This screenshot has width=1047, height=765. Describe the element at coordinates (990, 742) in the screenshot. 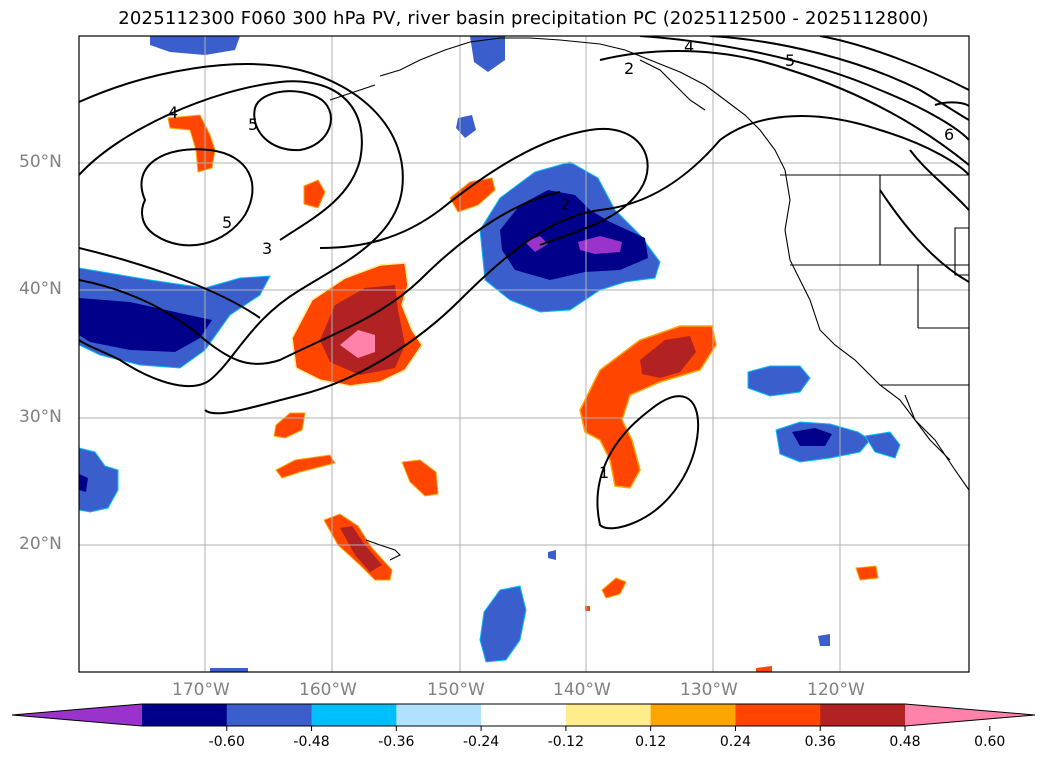

I see `colorbar-tick-label: 0.60` at that location.